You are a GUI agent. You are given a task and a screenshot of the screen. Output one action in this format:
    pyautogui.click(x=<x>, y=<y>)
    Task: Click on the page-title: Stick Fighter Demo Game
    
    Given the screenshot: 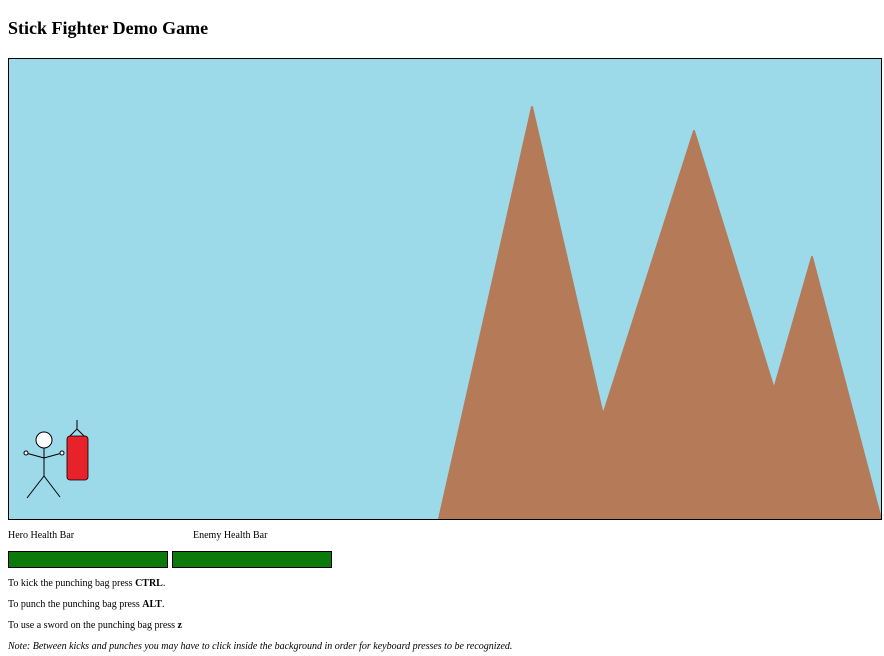 What is the action you would take?
    pyautogui.click(x=108, y=28)
    